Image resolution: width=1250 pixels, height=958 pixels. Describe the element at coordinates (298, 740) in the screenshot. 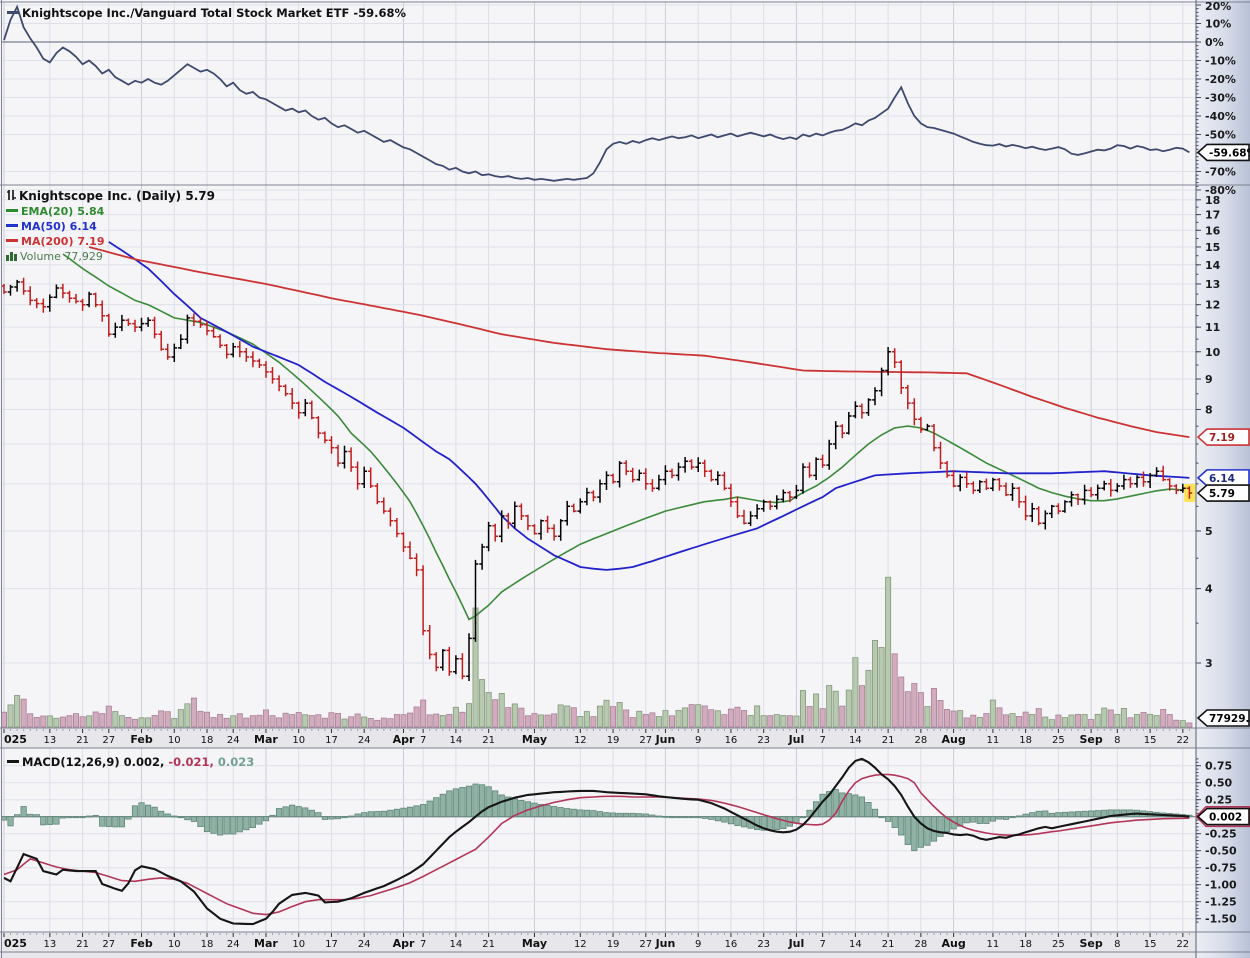

I see `x-axis-label: 10` at that location.